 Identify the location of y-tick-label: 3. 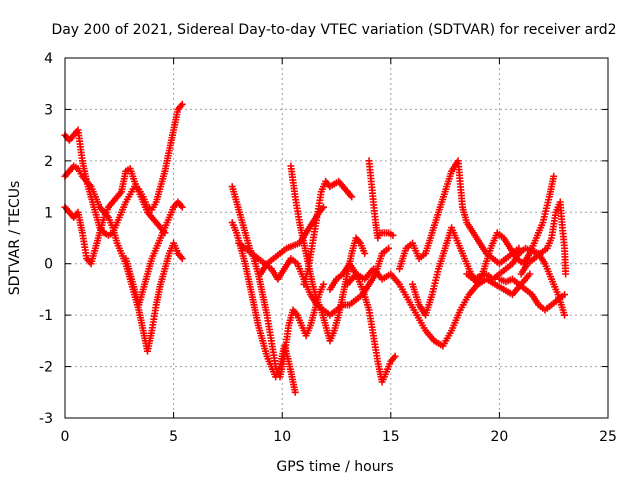
(48, 110).